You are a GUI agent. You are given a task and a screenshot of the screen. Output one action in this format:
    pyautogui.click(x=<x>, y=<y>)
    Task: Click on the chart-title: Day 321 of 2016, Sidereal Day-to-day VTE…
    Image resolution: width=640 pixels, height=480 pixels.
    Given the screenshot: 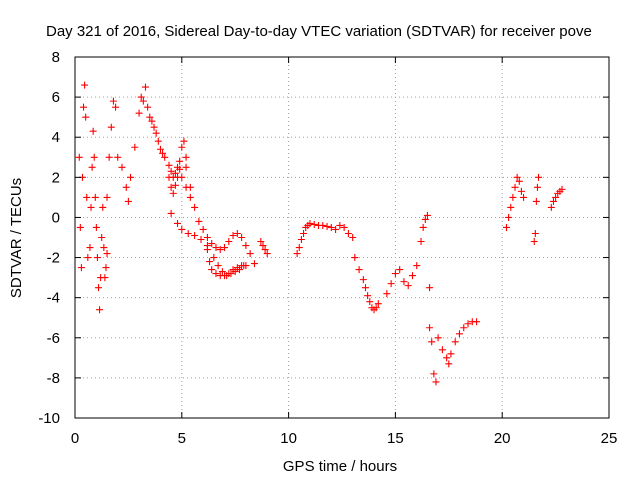 What is the action you would take?
    pyautogui.click(x=319, y=31)
    